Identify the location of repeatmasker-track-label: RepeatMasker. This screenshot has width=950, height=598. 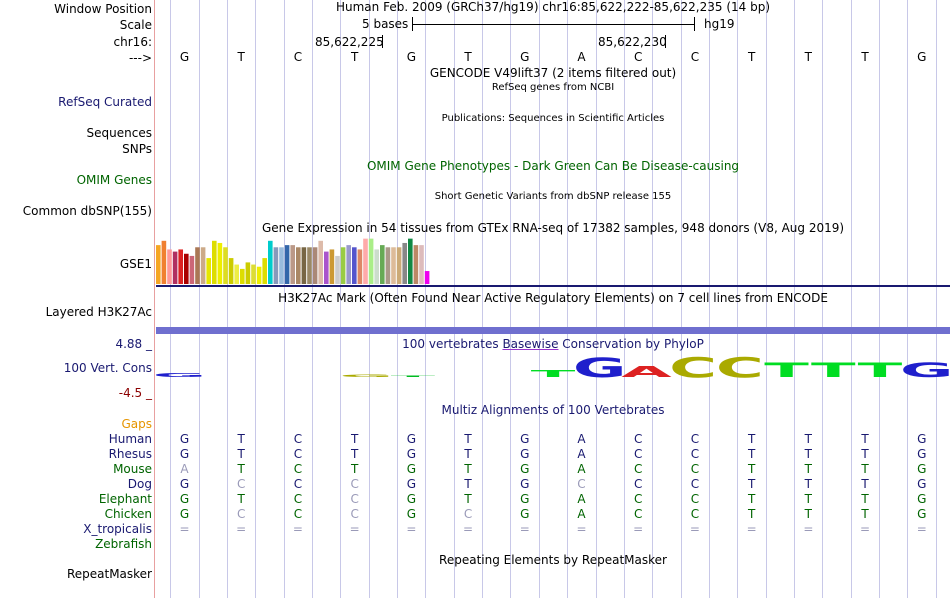
(109, 574).